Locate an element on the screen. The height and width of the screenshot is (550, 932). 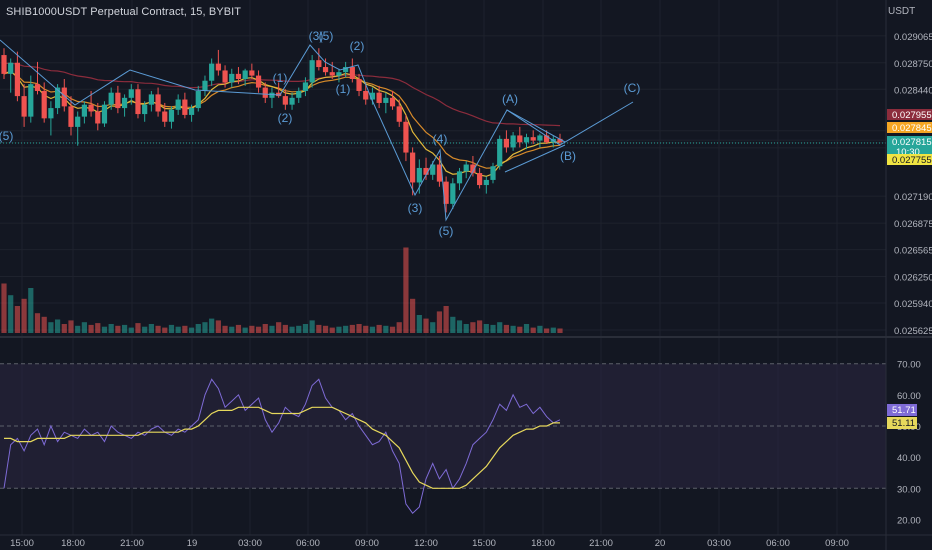
price-tick-2: 0.028440 is located at coordinates (913, 90).